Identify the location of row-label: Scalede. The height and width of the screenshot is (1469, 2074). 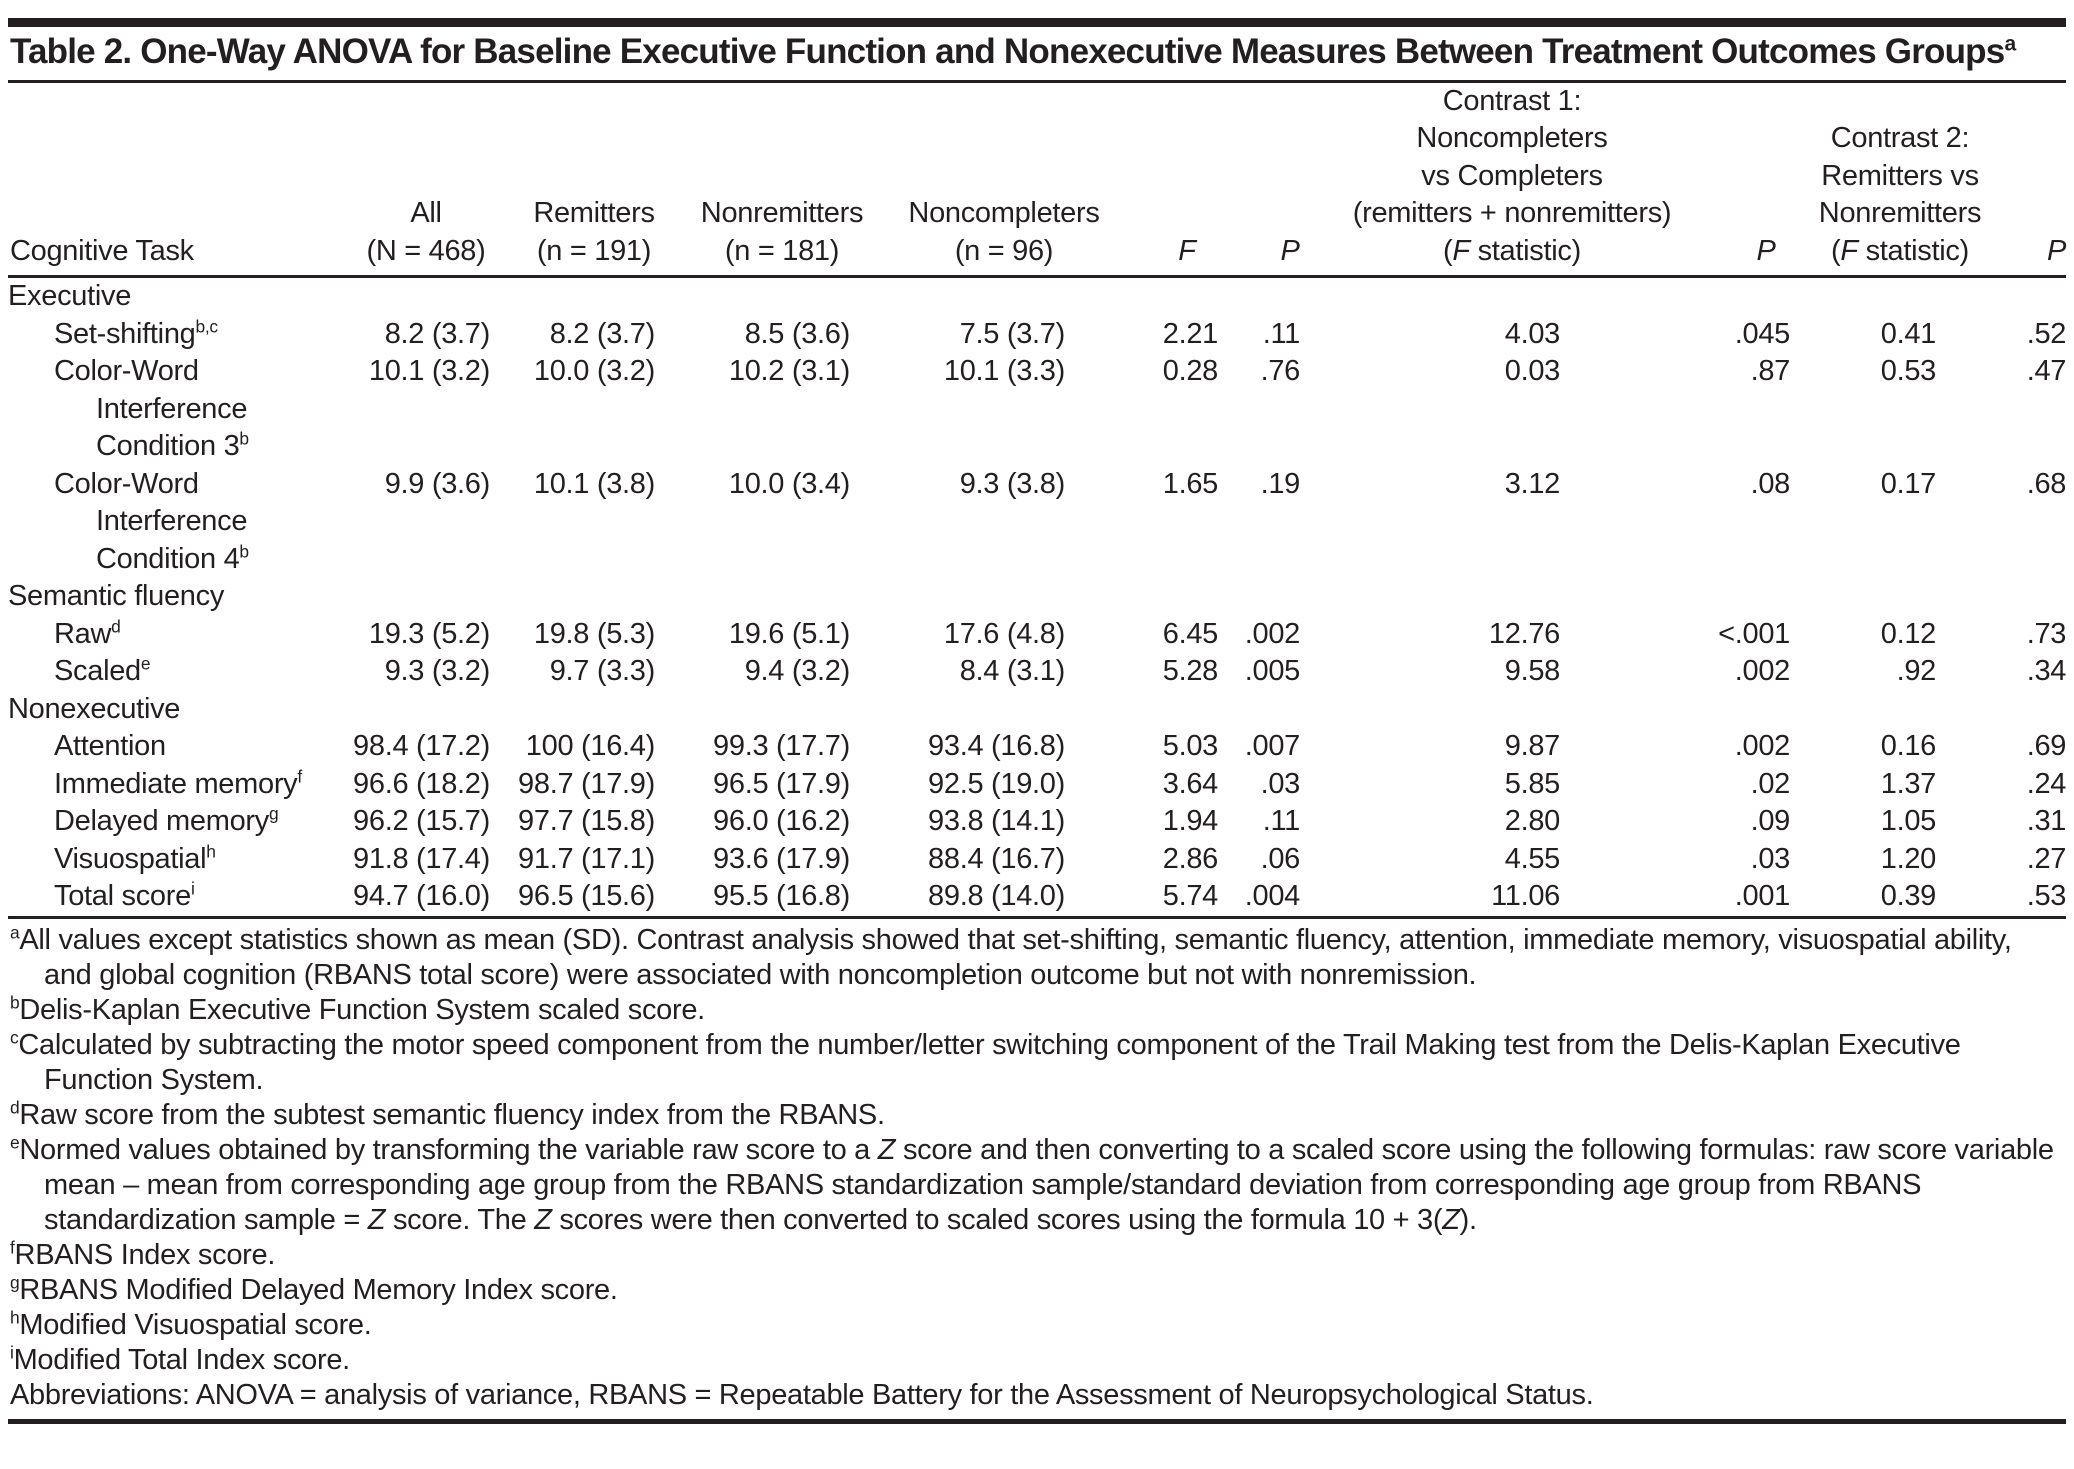
(102, 670).